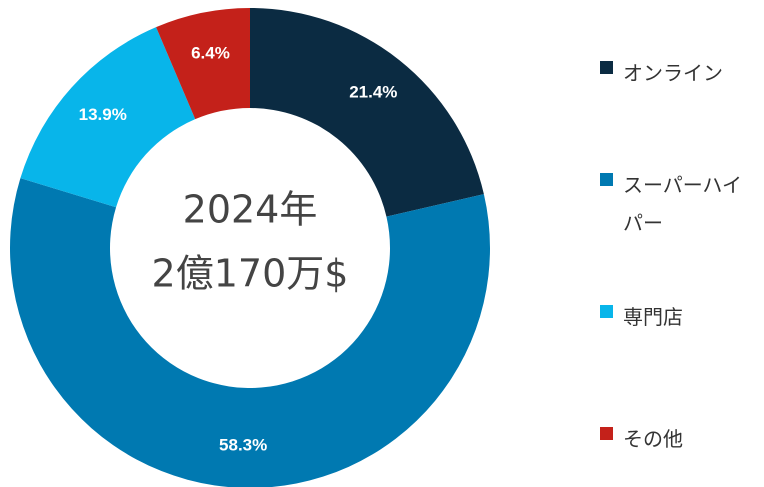 This screenshot has width=764, height=487. I want to click on value-label: 6.4%, so click(210, 52).